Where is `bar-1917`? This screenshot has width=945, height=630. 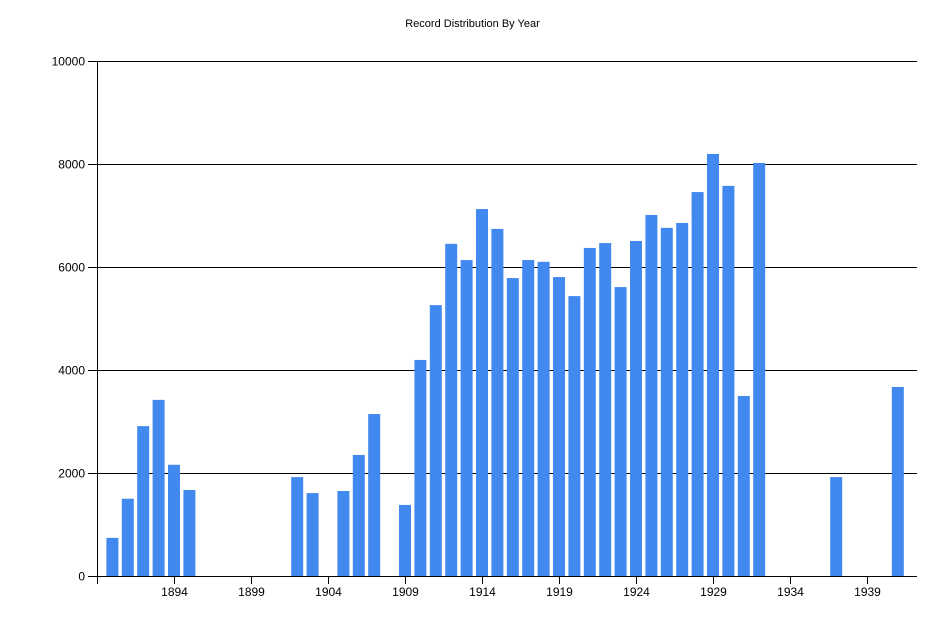
bar-1917 is located at coordinates (528, 418).